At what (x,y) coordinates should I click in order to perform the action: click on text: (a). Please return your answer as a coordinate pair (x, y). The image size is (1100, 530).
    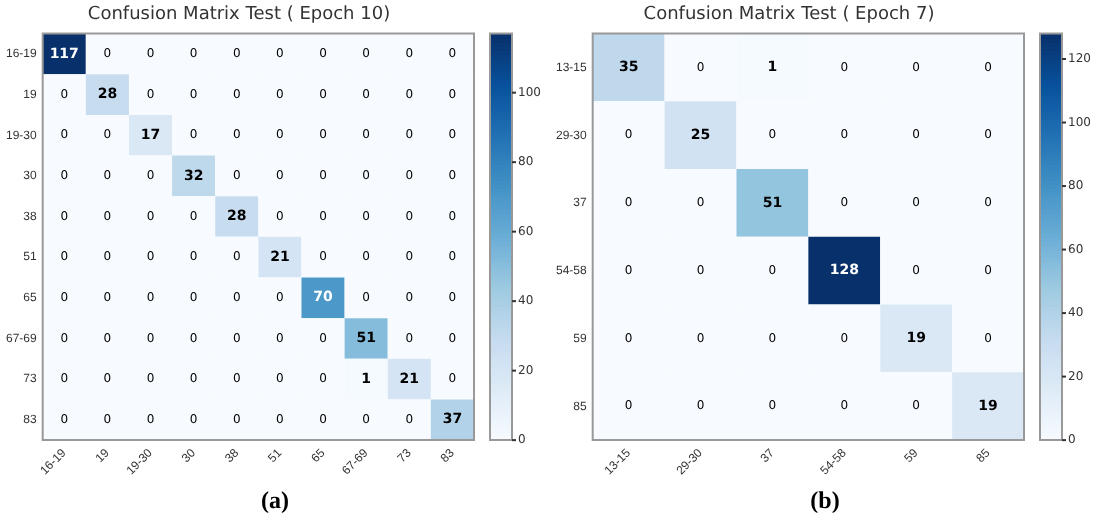
    Looking at the image, I should click on (275, 501).